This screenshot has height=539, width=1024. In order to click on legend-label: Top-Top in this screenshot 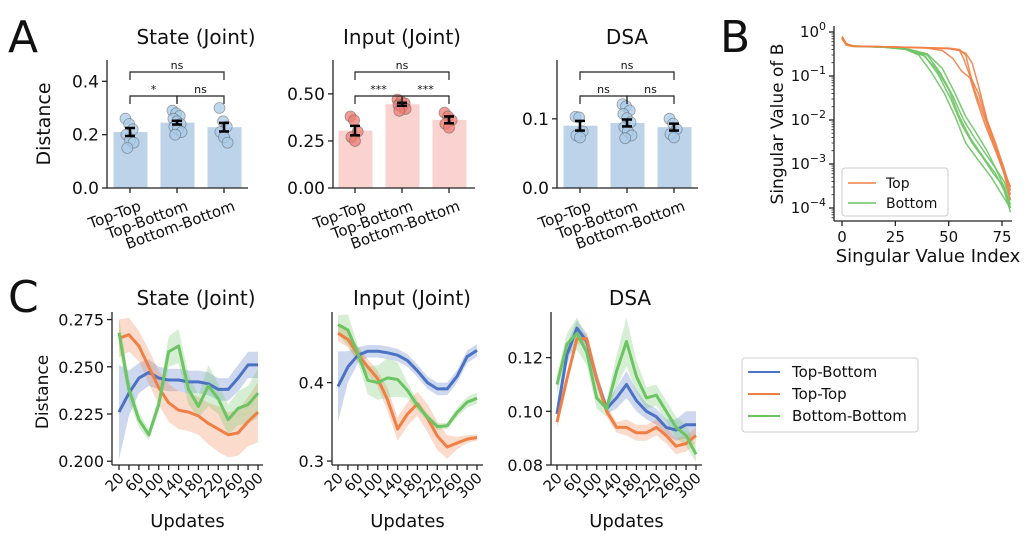, I will do `click(819, 394)`.